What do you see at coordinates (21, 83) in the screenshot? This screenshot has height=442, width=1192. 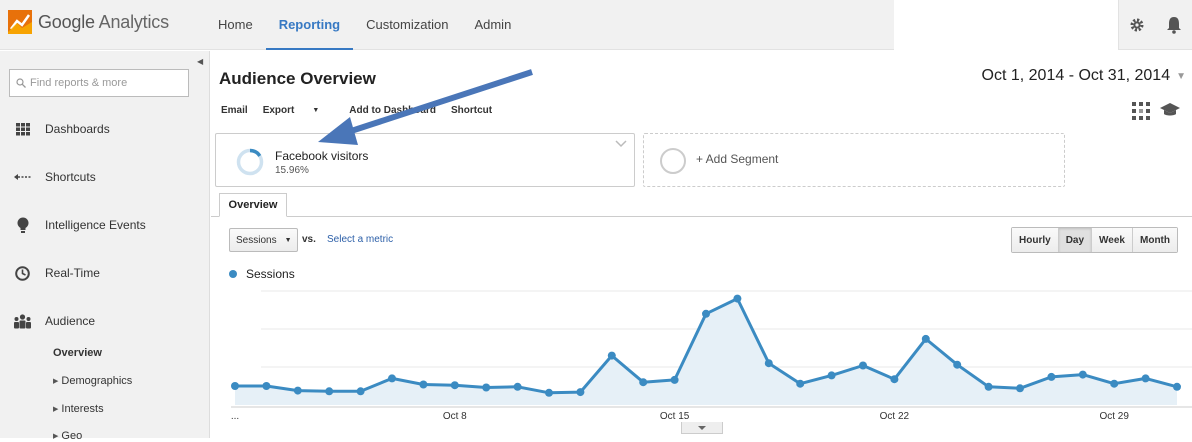 I see `search-icon` at bounding box center [21, 83].